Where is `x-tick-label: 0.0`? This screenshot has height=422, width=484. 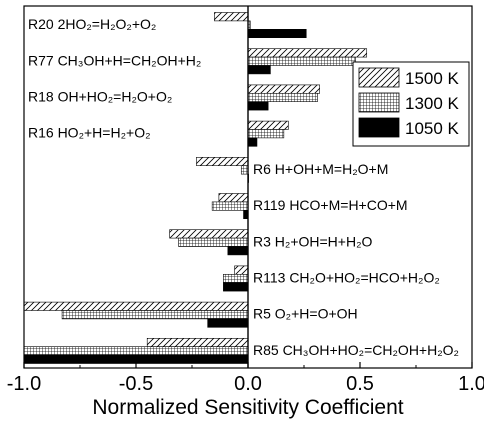 x-tick-label: 0.0 is located at coordinates (248, 384).